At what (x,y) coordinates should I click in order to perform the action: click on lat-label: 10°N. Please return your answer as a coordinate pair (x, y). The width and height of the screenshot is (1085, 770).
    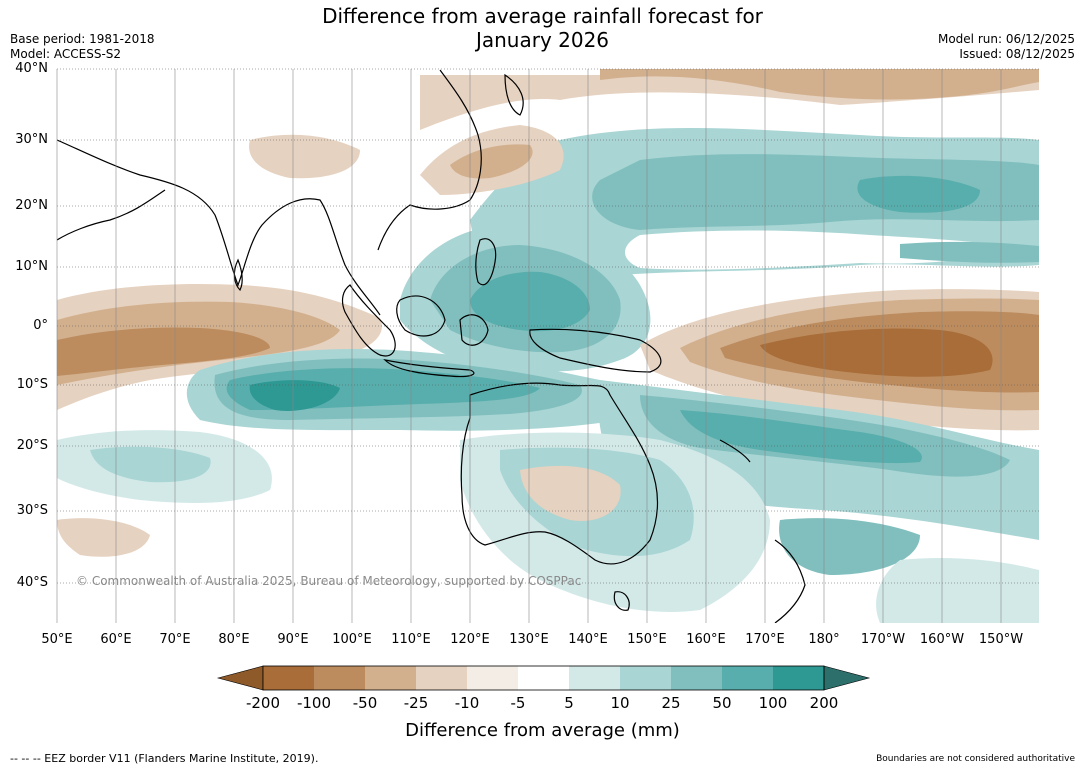
    Looking at the image, I should click on (31, 266).